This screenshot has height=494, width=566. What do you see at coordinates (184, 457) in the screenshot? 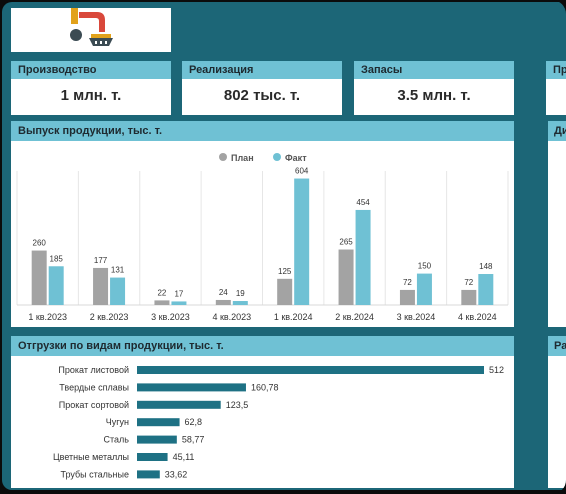
I see `hbar-value-label: 45,11` at bounding box center [184, 457].